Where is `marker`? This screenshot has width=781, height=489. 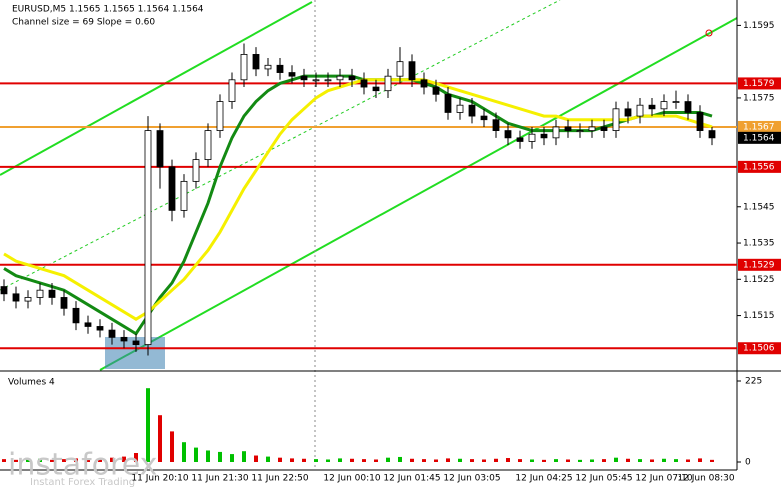
marker is located at coordinates (709, 33).